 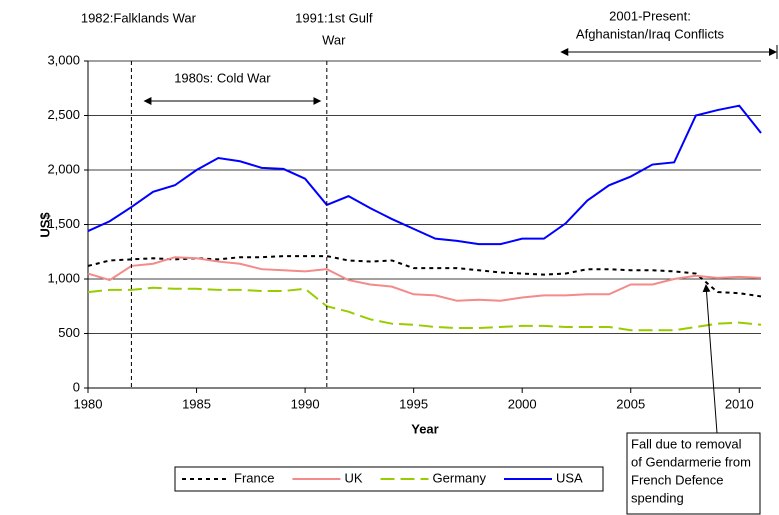 What do you see at coordinates (691, 461) in the screenshot?
I see `note-text: of Gendarmerie from` at bounding box center [691, 461].